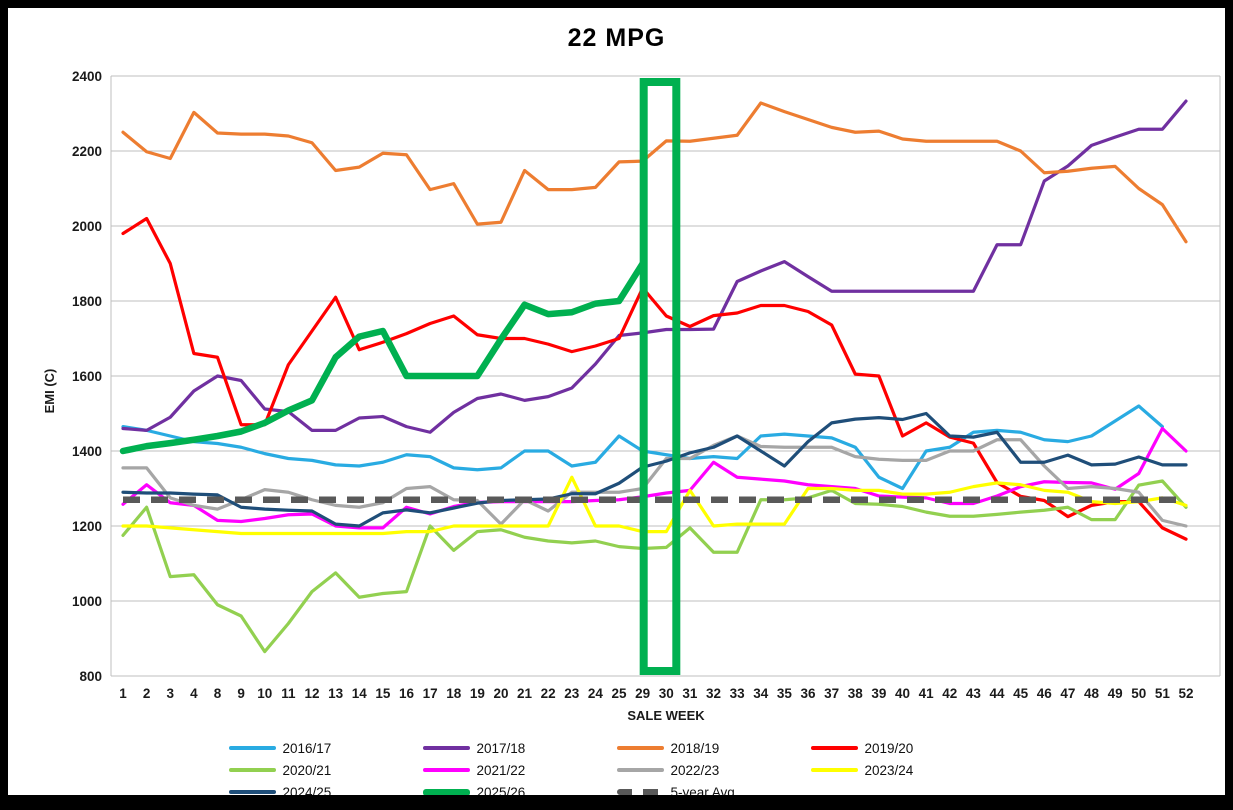 This screenshot has height=810, width=1233. Describe the element at coordinates (809, 693) in the screenshot. I see `x-tick-label: 36` at that location.